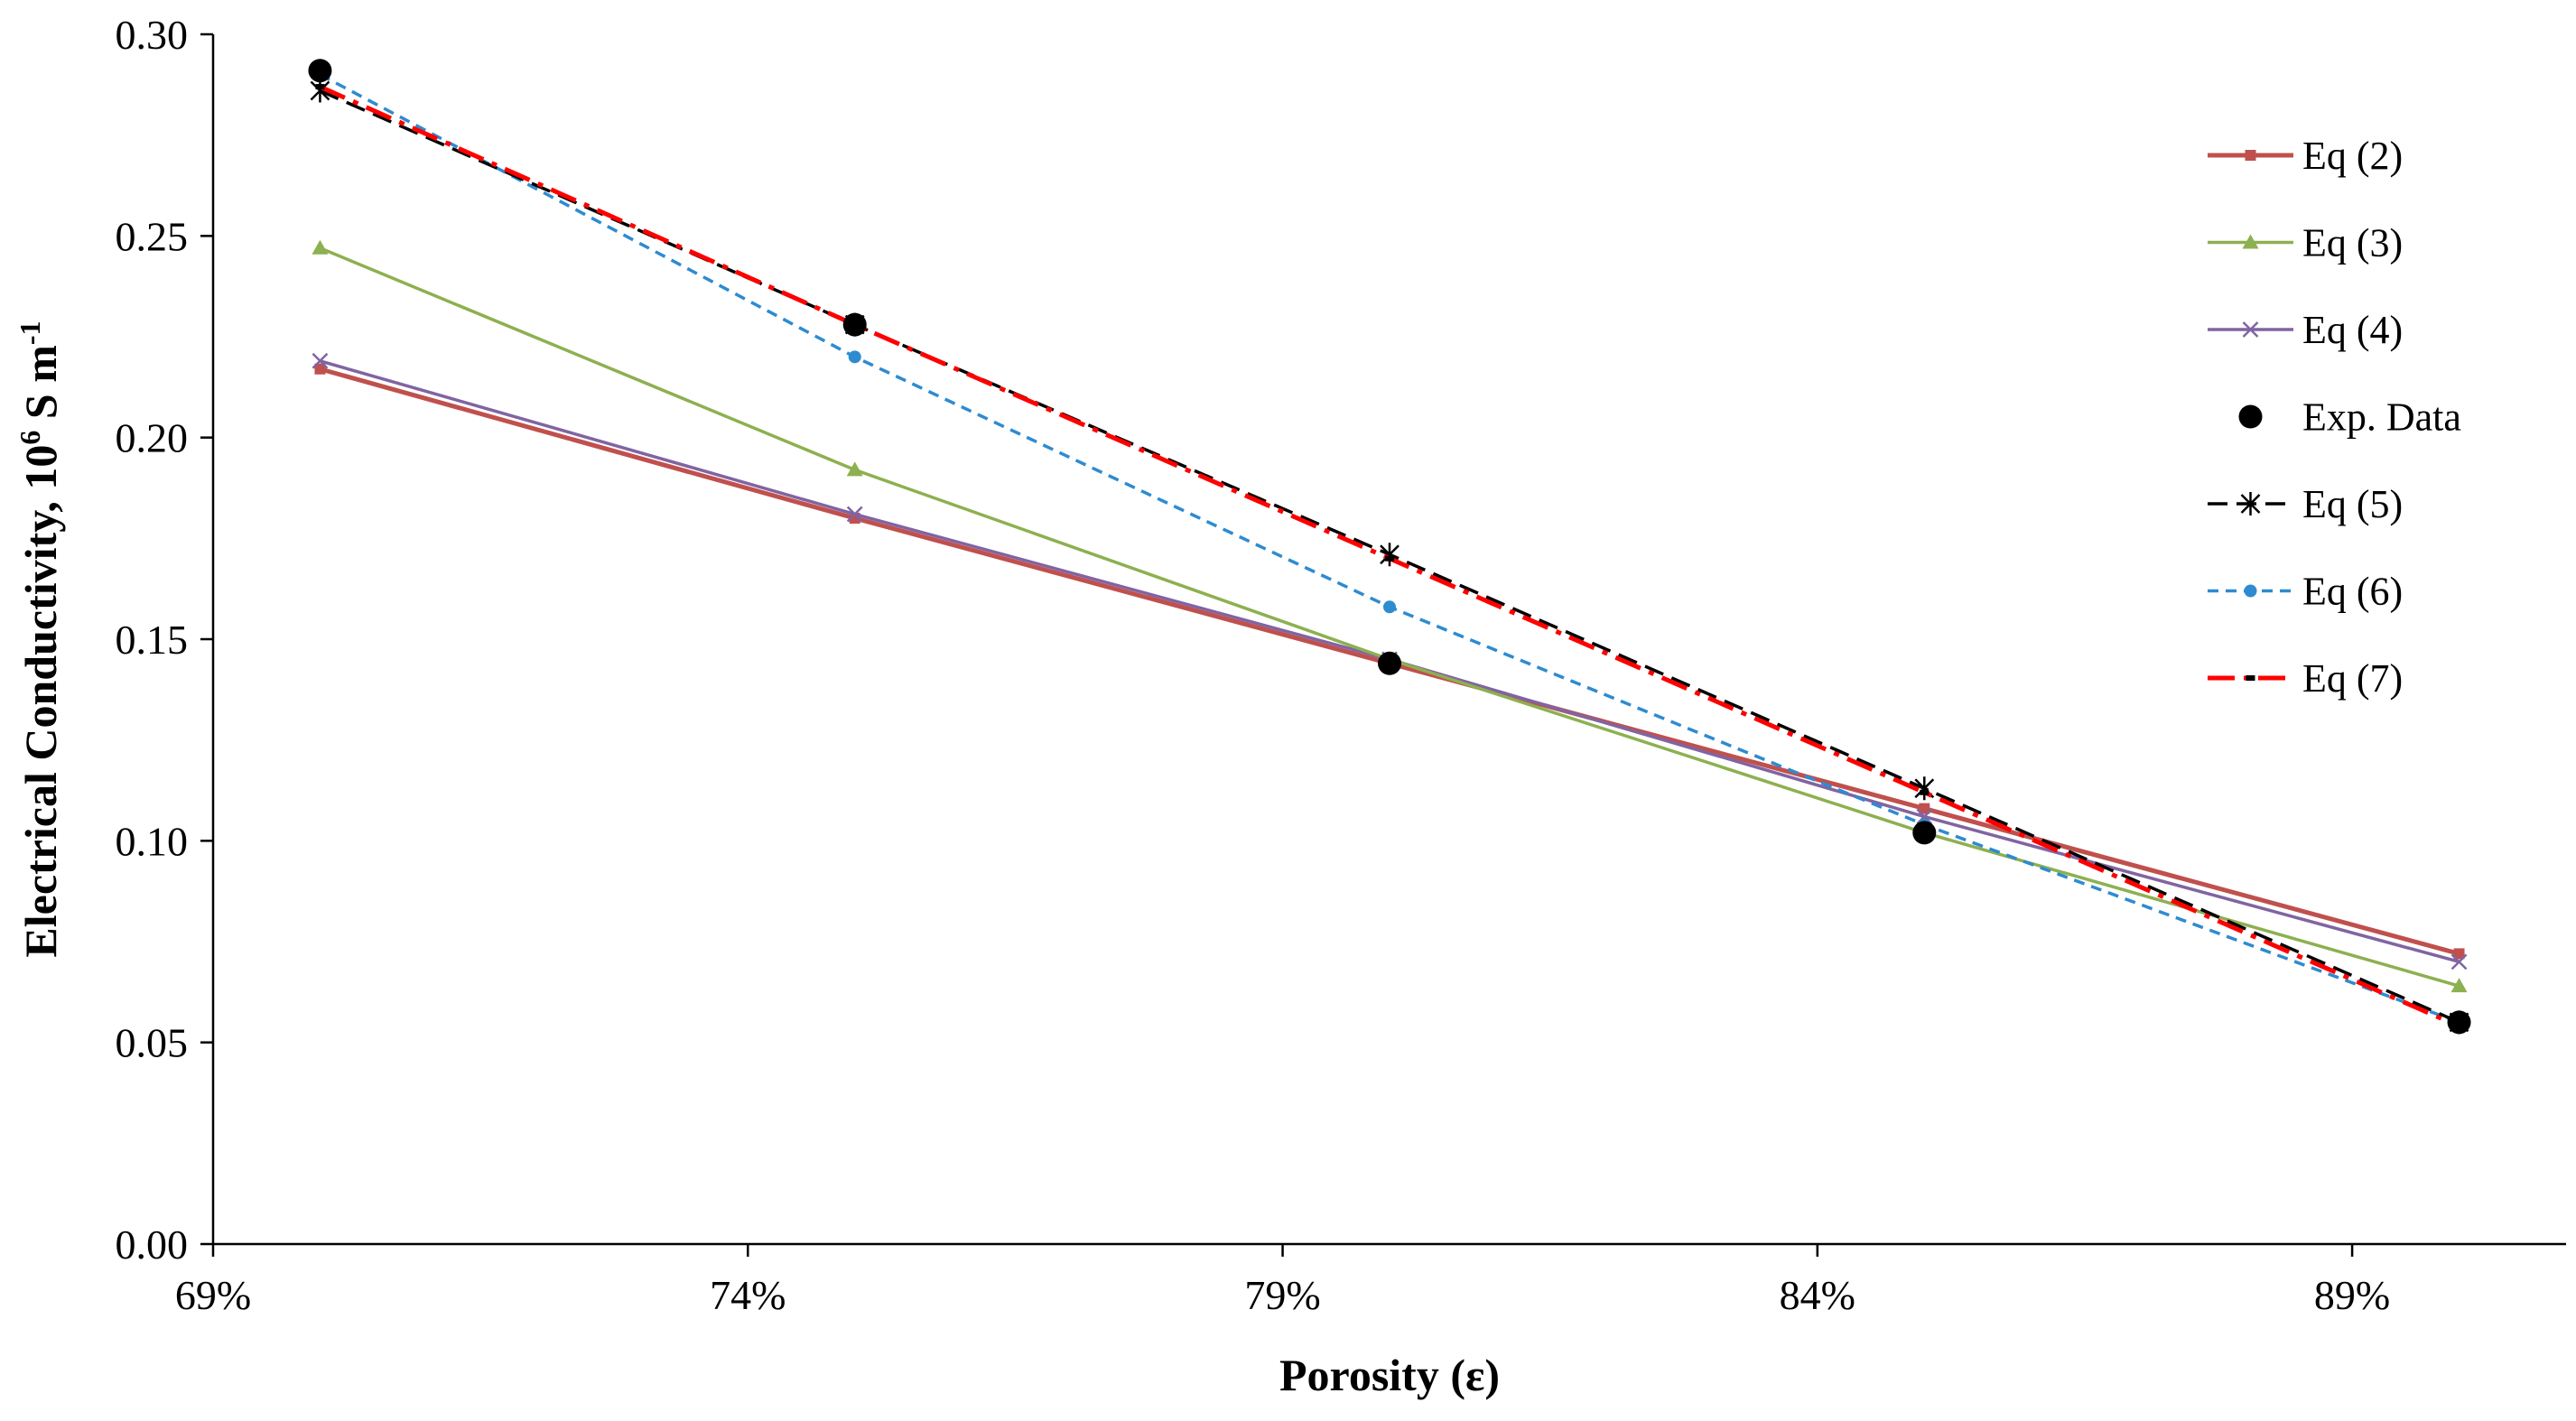 Image resolution: width=2576 pixels, height=1421 pixels. Describe the element at coordinates (152, 438) in the screenshot. I see `y-tick-label: 0.20` at that location.